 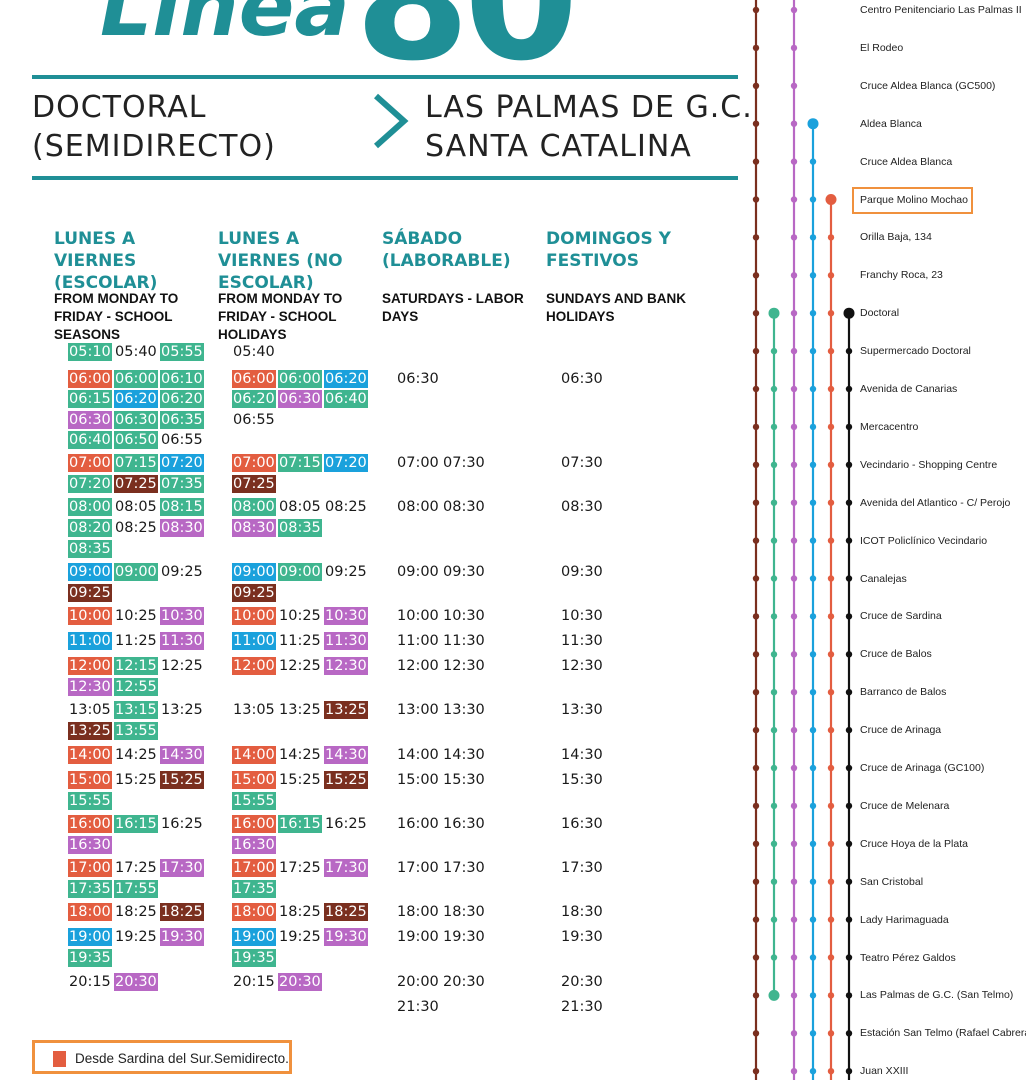 I want to click on departure-time: 15:30, so click(x=464, y=780).